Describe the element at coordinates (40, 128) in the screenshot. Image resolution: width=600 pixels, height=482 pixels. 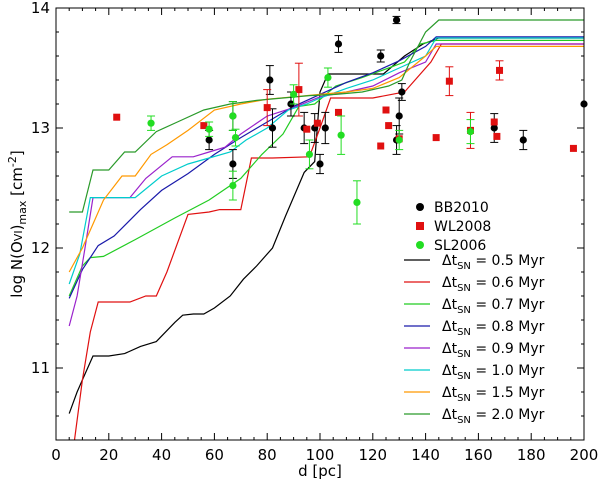
I see `y-tick-label: 13` at that location.